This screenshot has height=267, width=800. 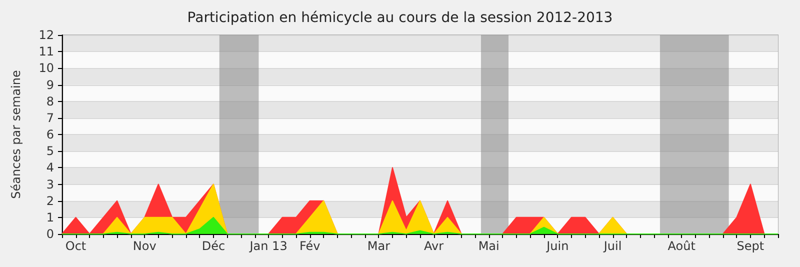 What do you see at coordinates (268, 246) in the screenshot?
I see `x-tick-label: Jan 13` at bounding box center [268, 246].